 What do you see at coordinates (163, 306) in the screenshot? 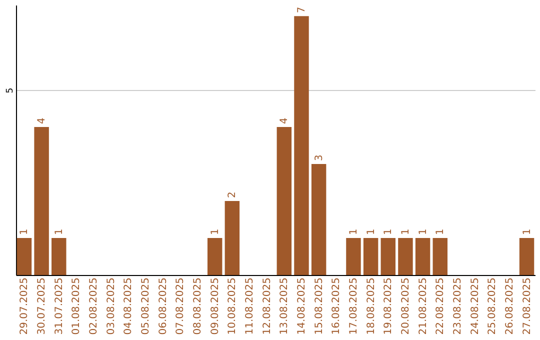
I see `x-tick-label: 06.08.2025` at bounding box center [163, 306].